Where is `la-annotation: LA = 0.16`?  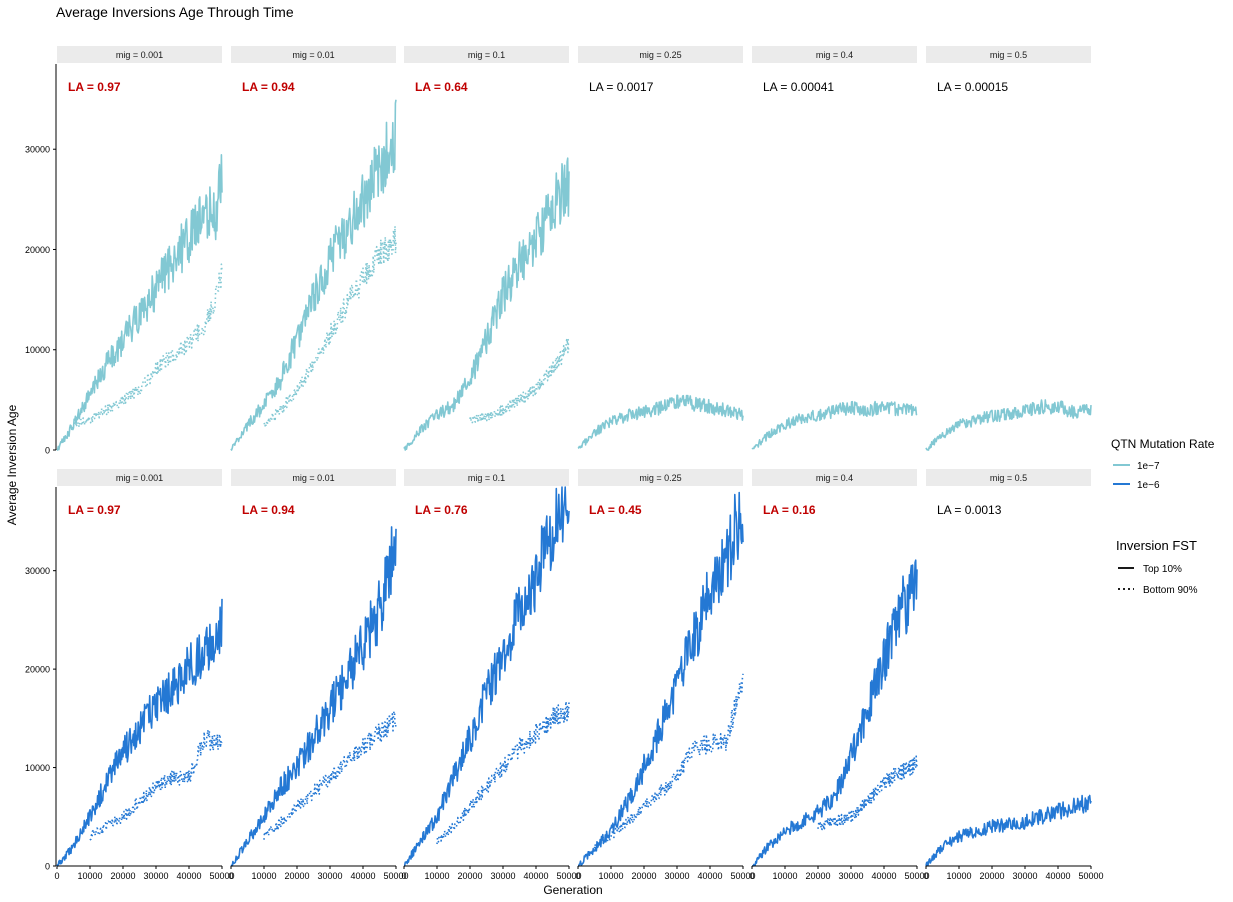 la-annotation: LA = 0.16 is located at coordinates (789, 510).